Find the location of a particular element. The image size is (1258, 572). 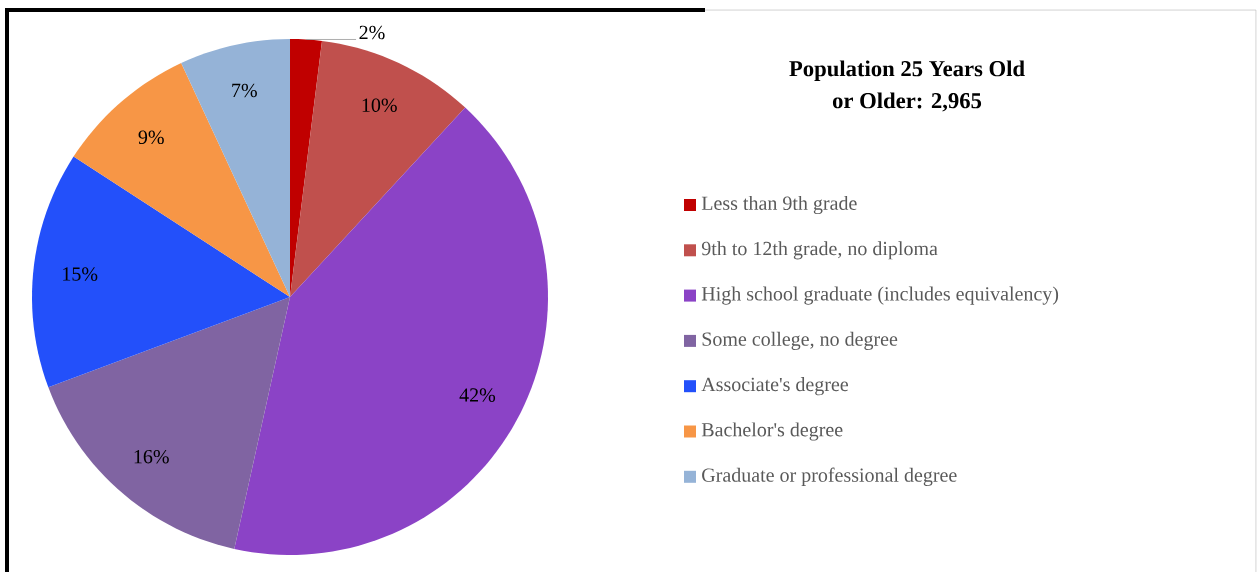

legend-label: Bachelor's degree is located at coordinates (772, 431).